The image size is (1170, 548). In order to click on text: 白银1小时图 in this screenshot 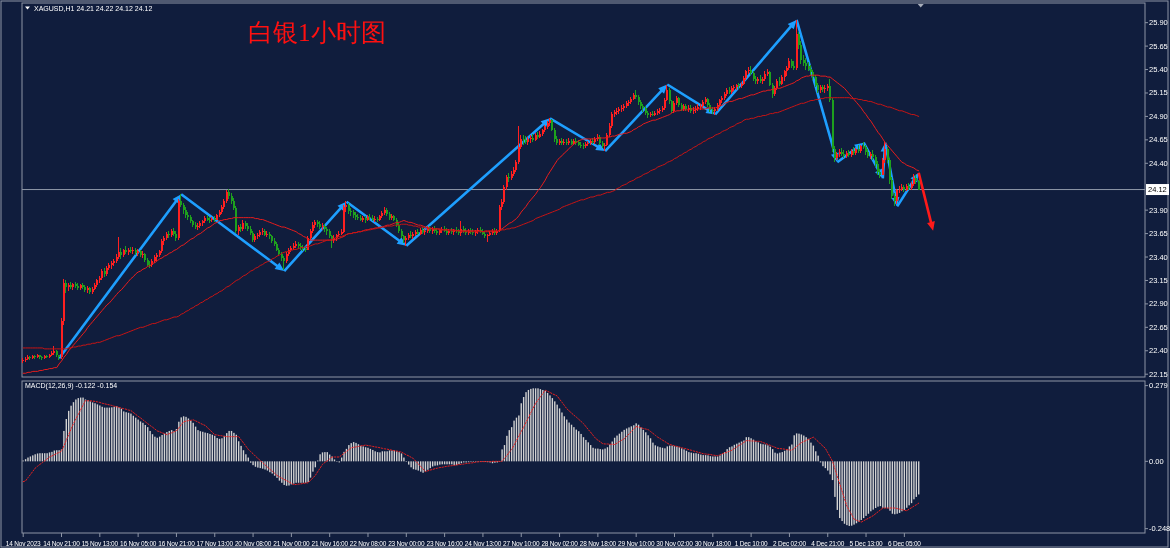, I will do `click(317, 32)`.